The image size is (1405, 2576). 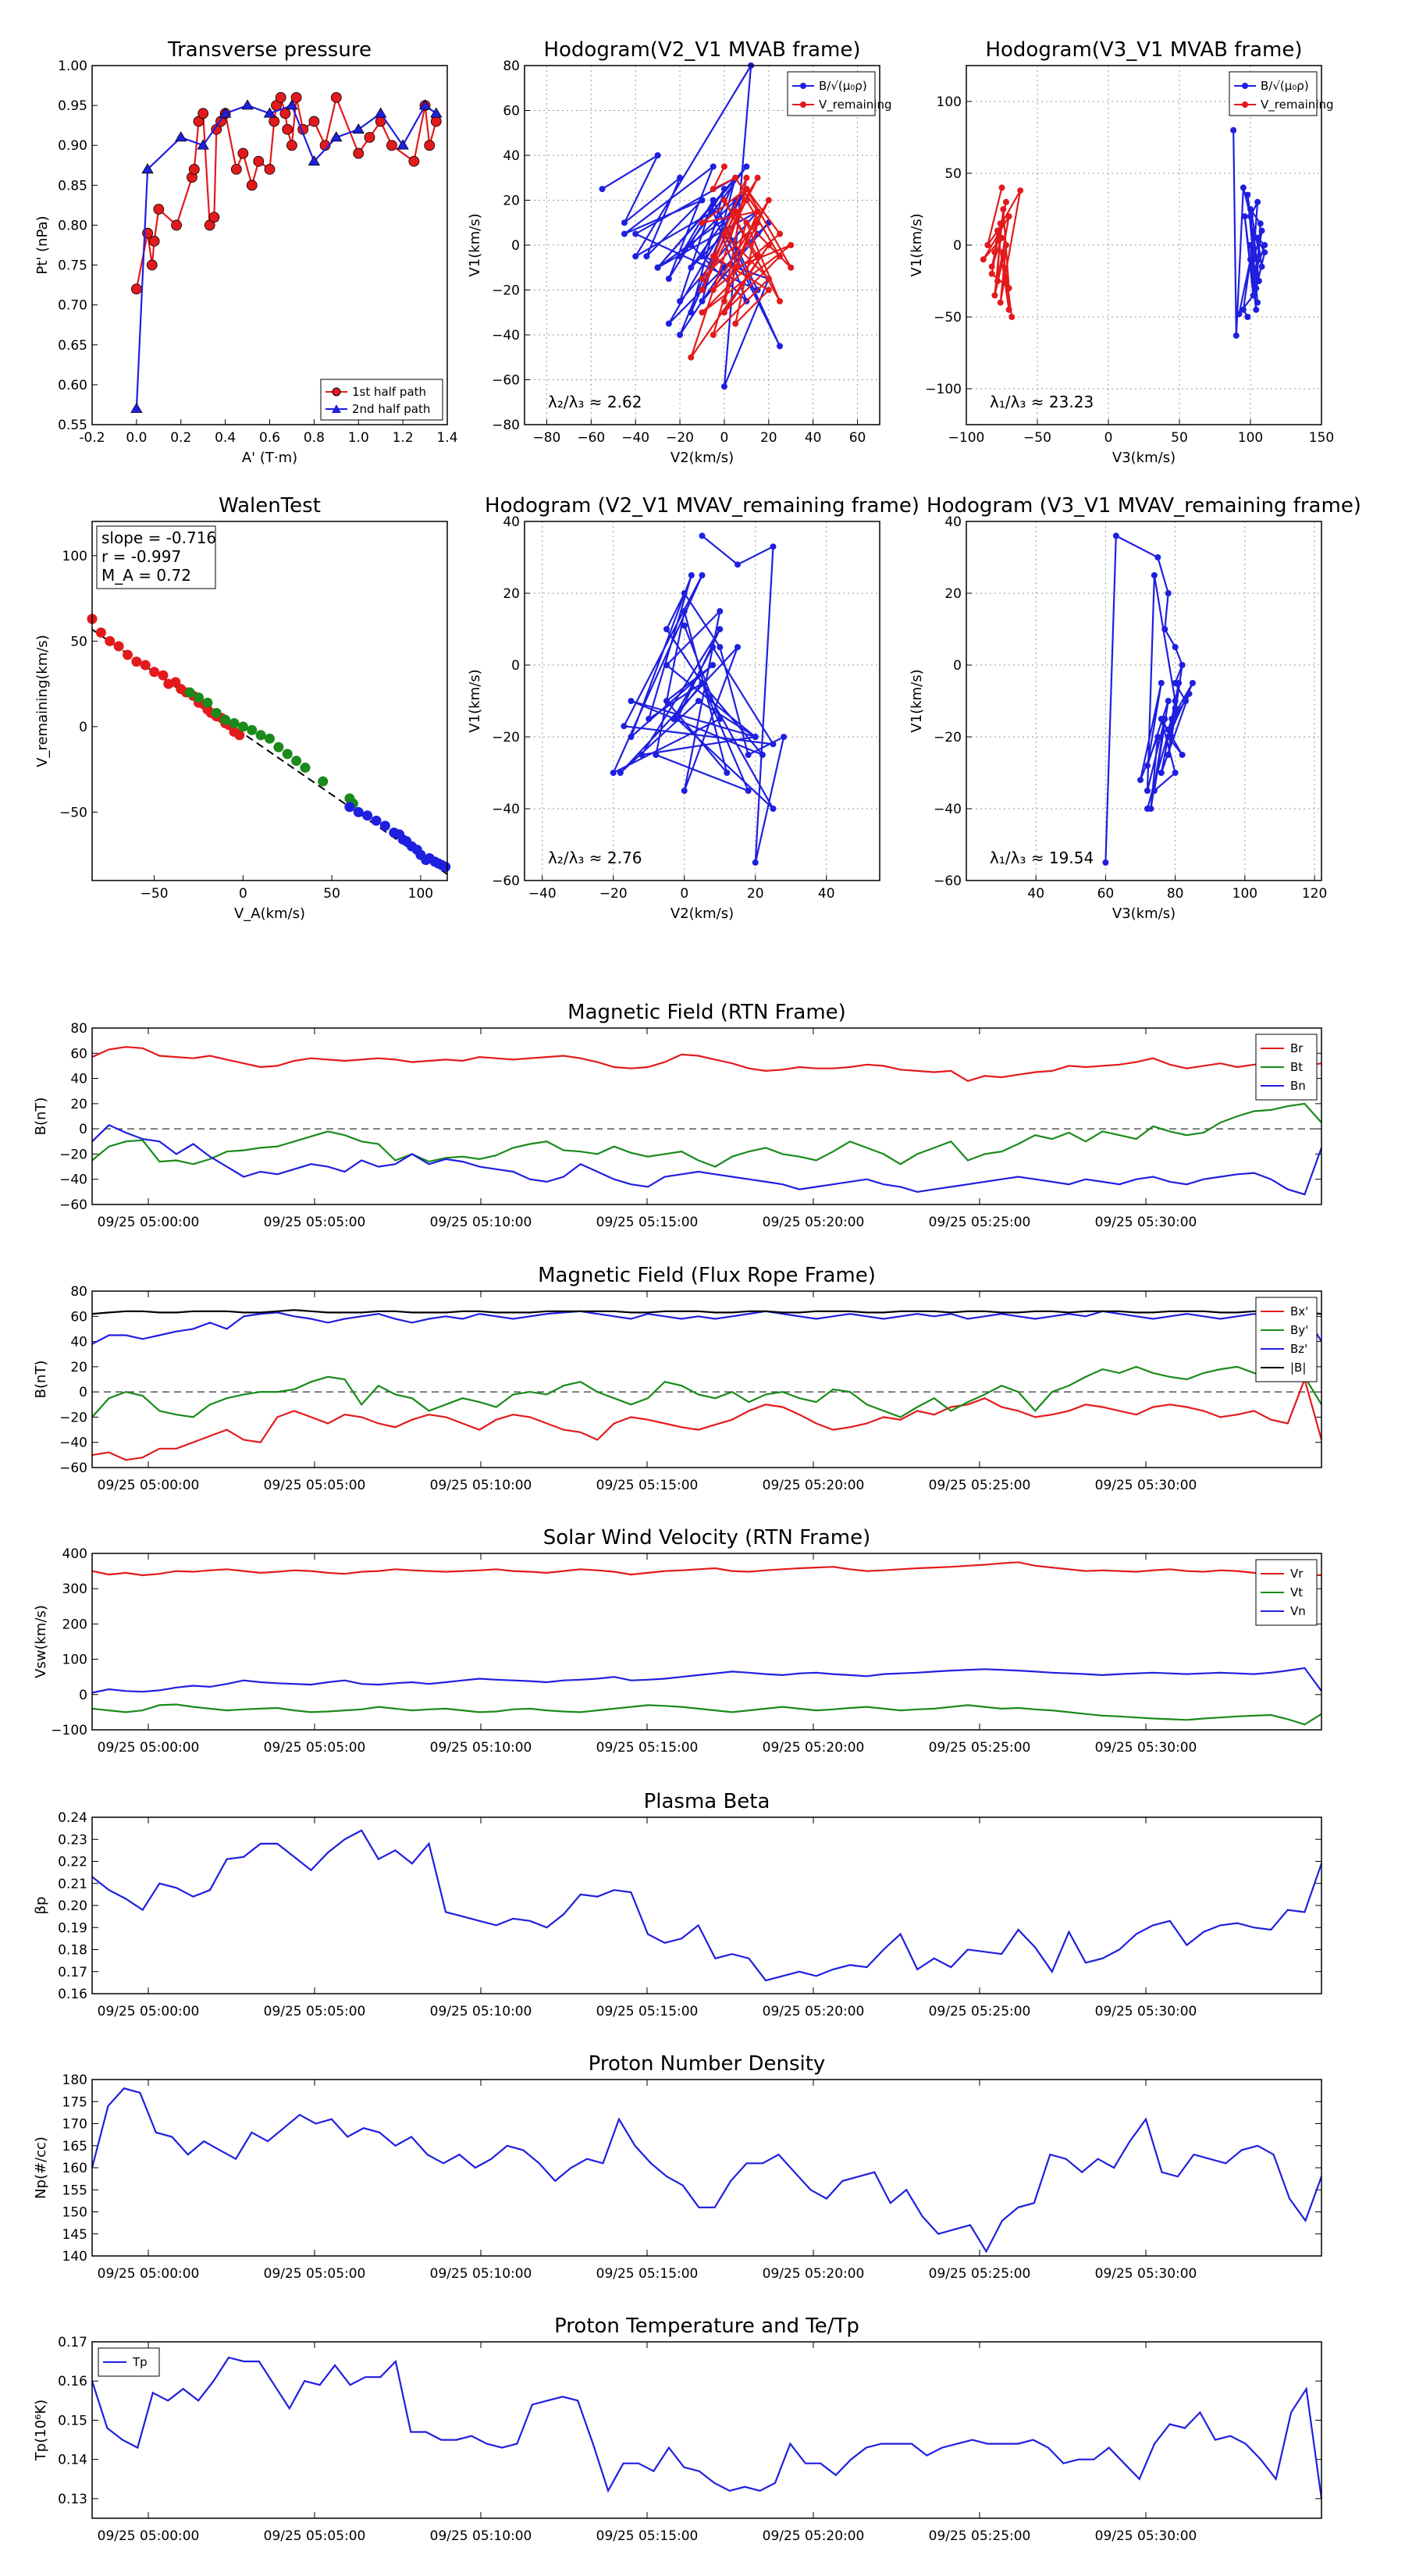 What do you see at coordinates (724, 438) in the screenshot?
I see `x-tick-label: 0` at bounding box center [724, 438].